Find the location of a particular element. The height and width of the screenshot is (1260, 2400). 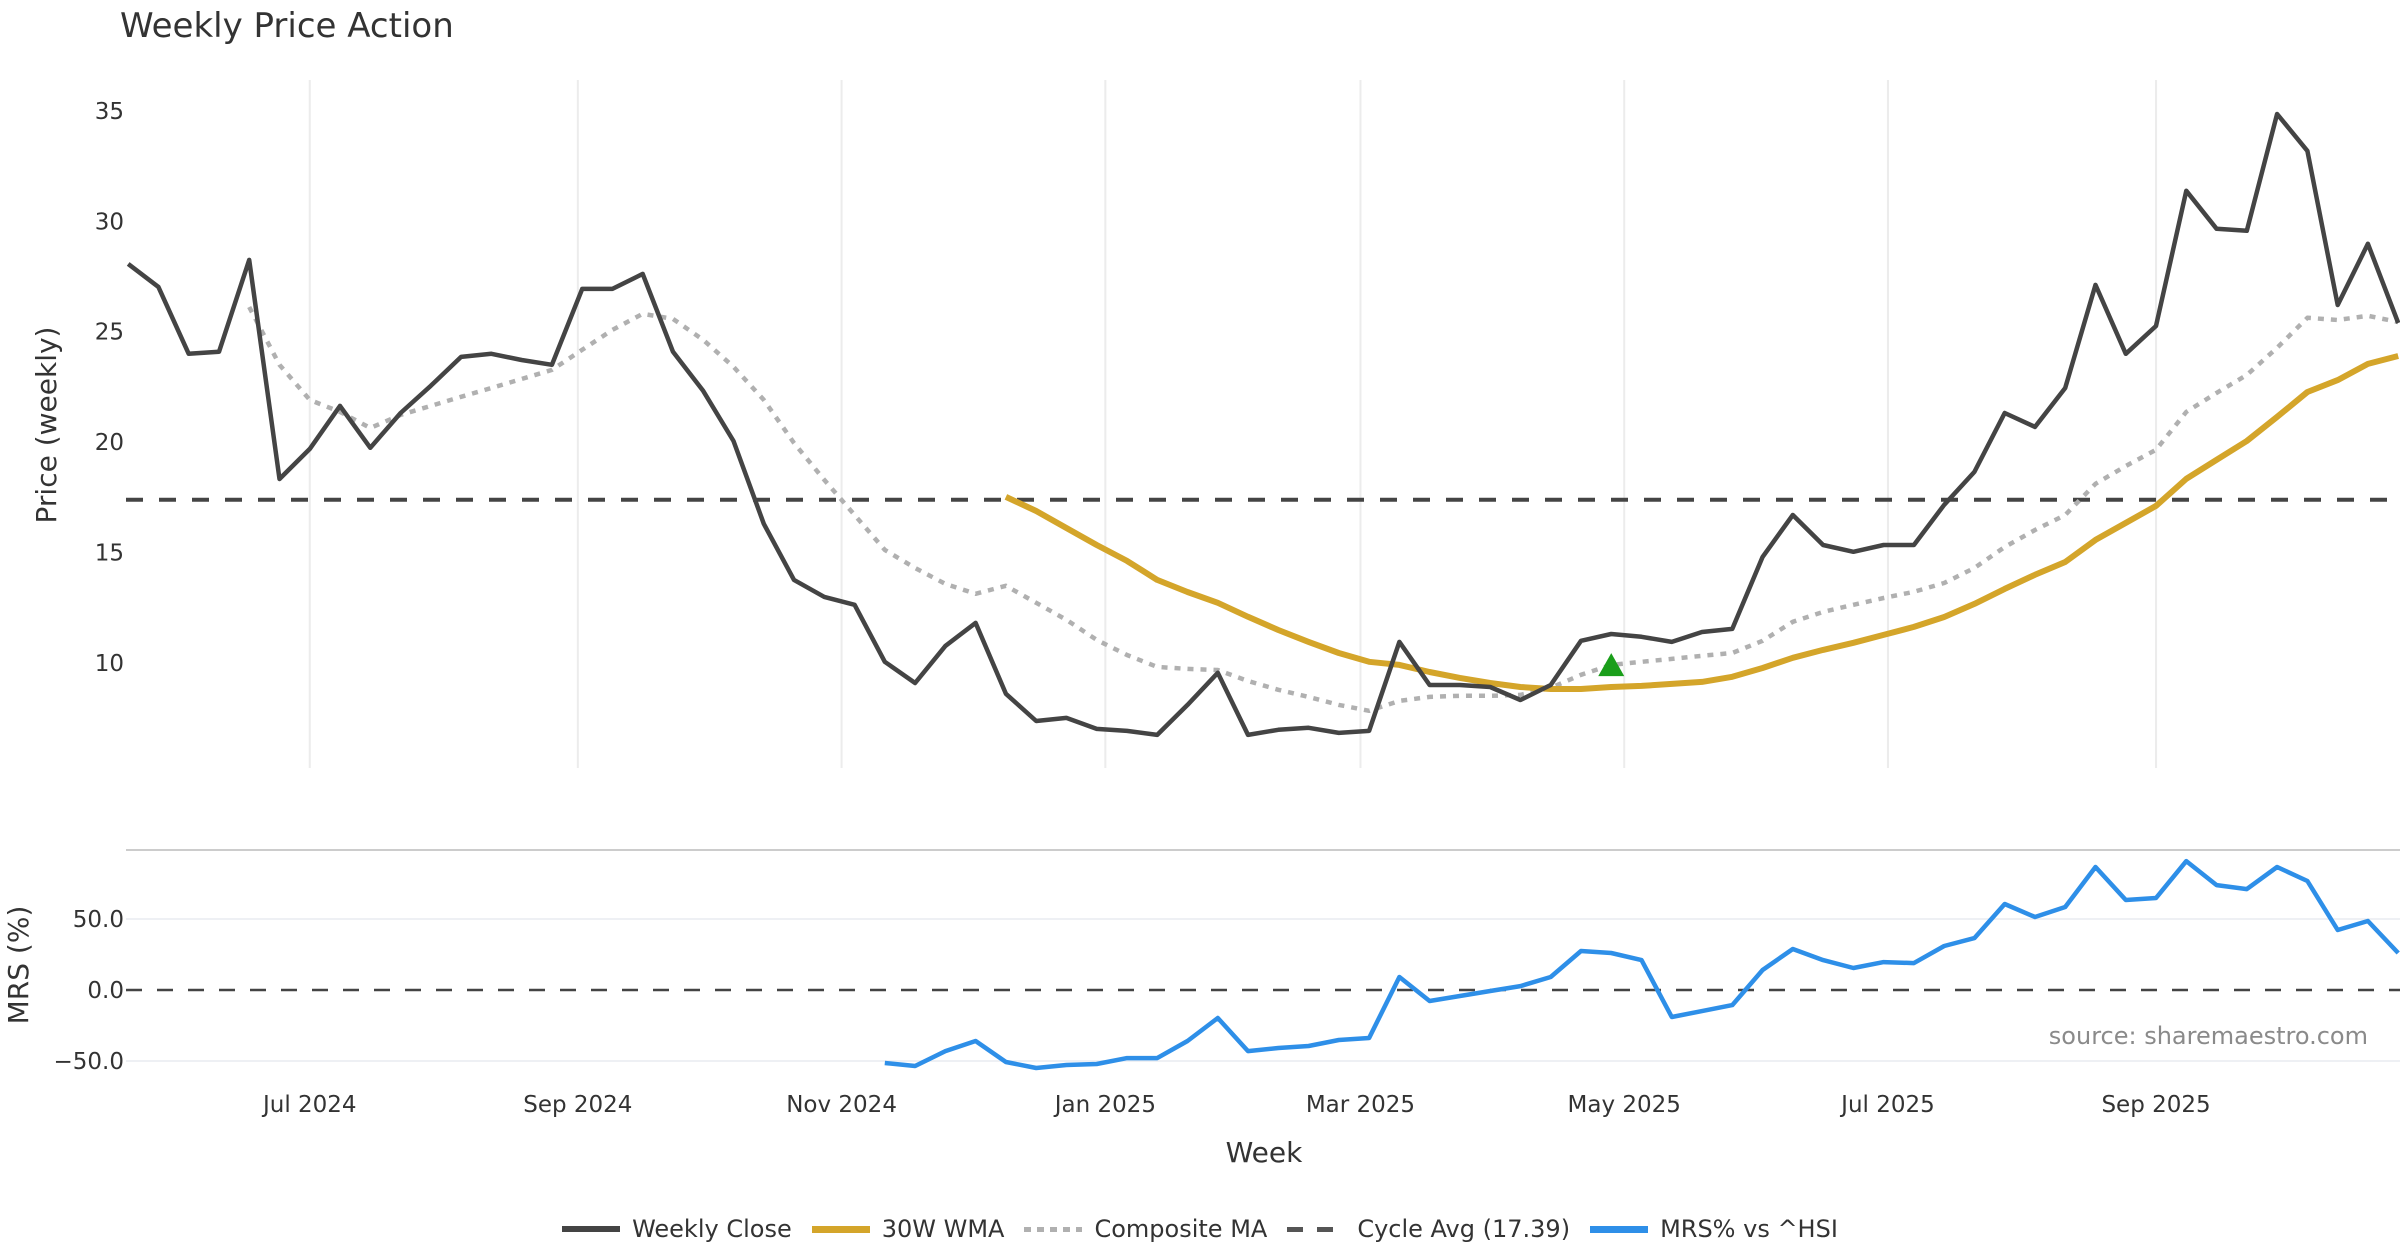

legend-item-cycle-avg: Cycle Avg (17.39) is located at coordinates (1428, 1229).